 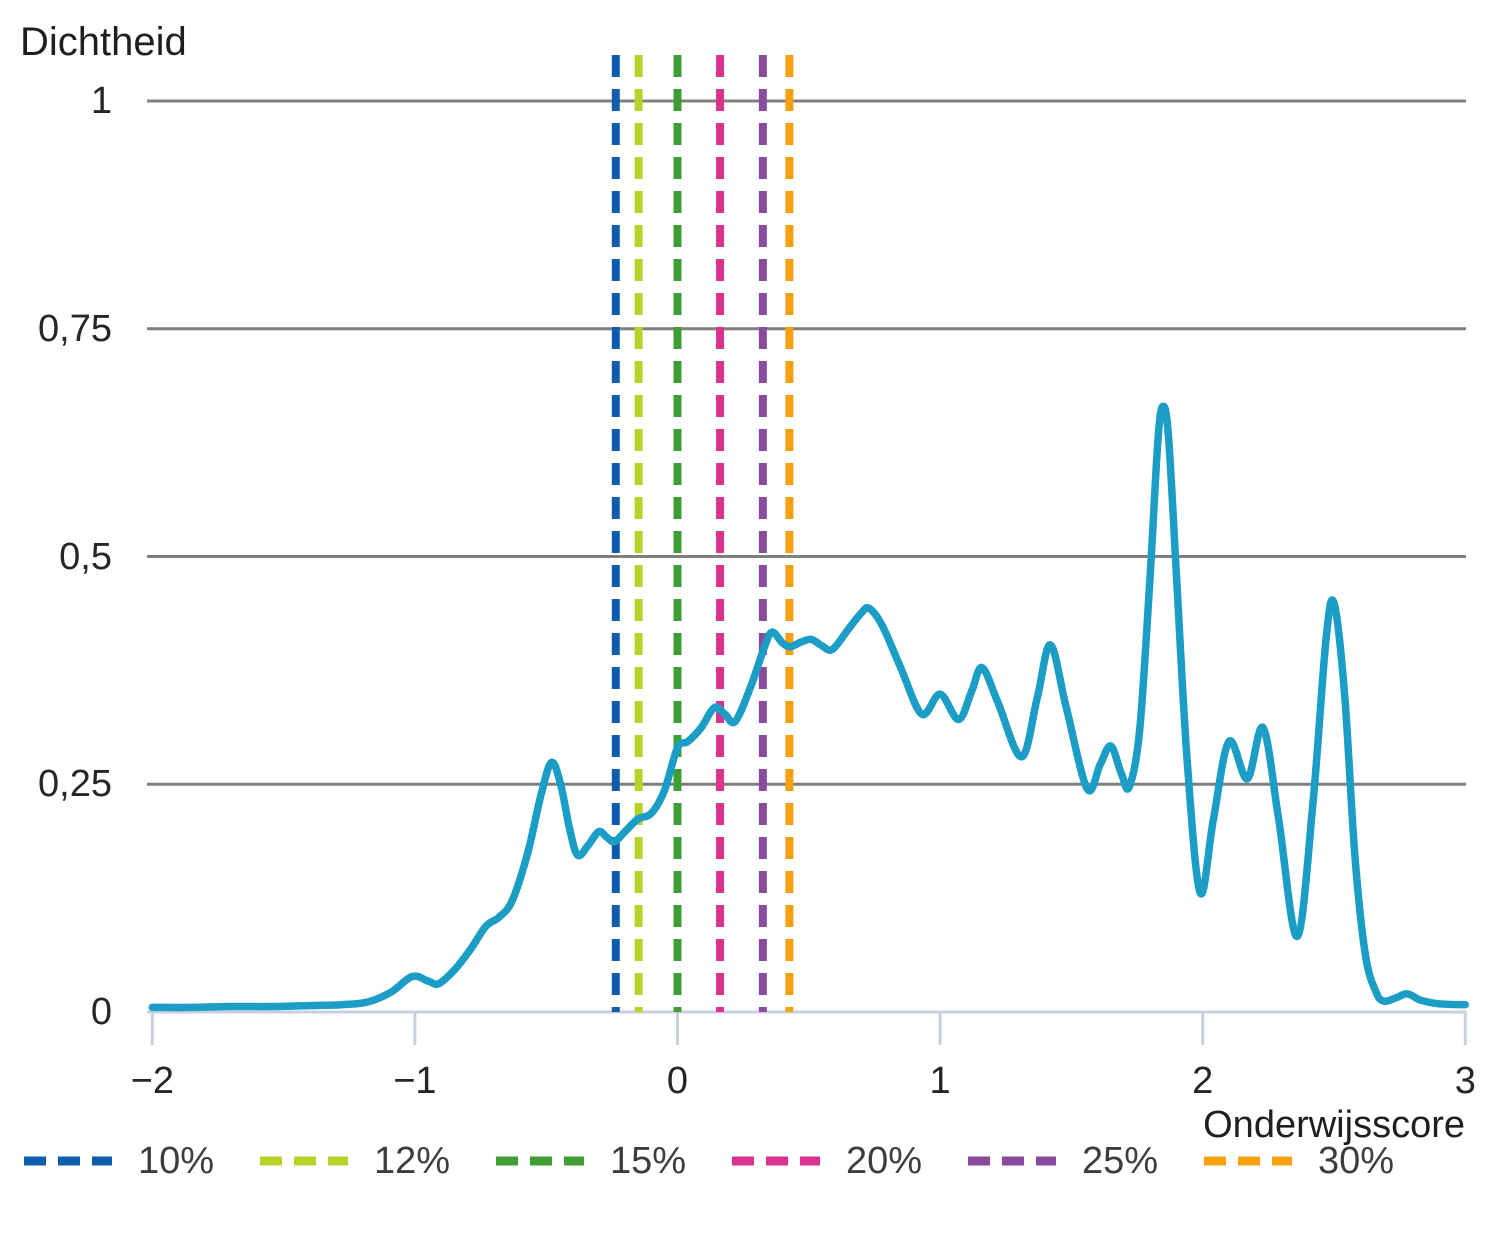 I want to click on legend-item-10%: 10%, so click(x=142, y=1161).